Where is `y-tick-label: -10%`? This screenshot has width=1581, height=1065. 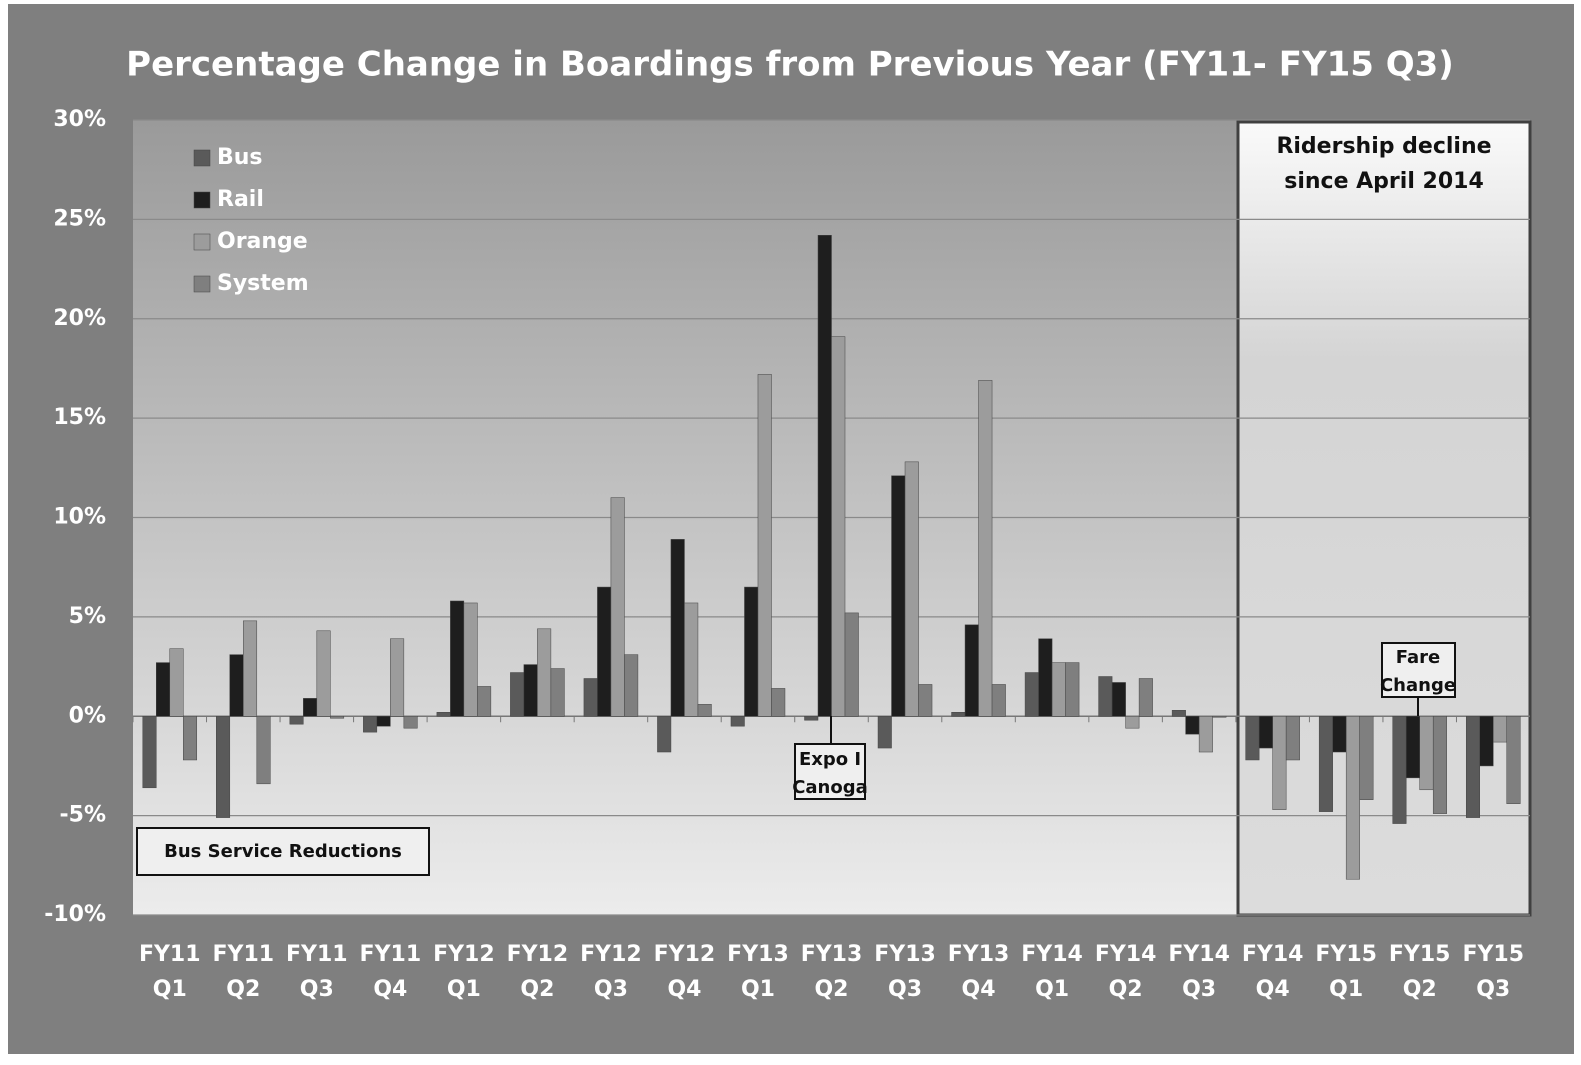 y-tick-label: -10% is located at coordinates (75, 914).